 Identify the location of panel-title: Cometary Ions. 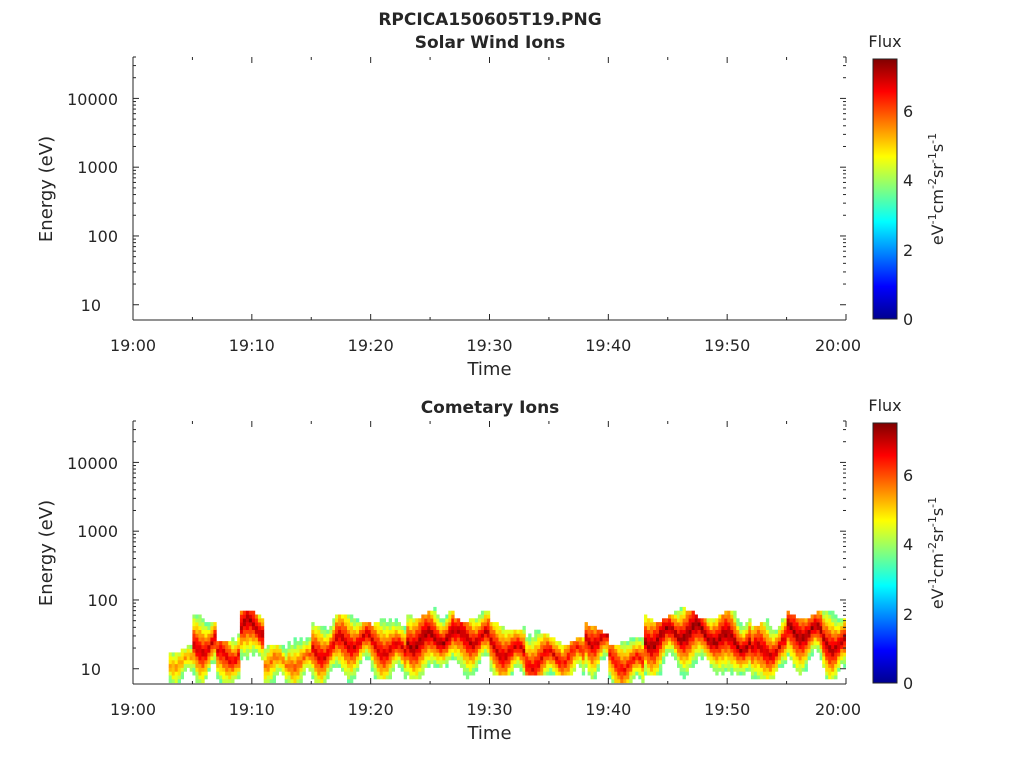
(490, 408).